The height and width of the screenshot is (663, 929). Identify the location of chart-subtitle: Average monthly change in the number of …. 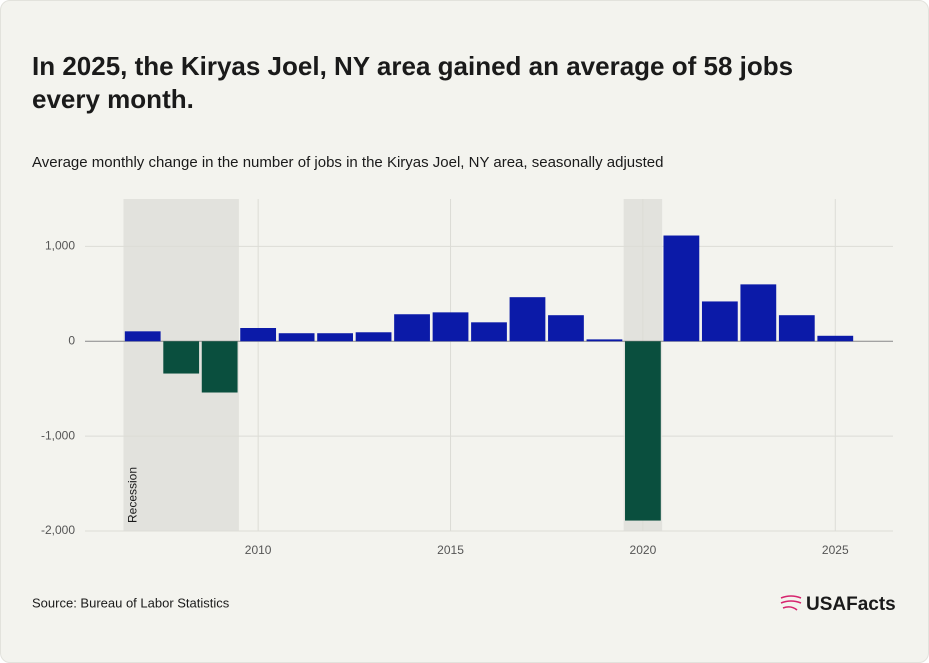
(348, 162).